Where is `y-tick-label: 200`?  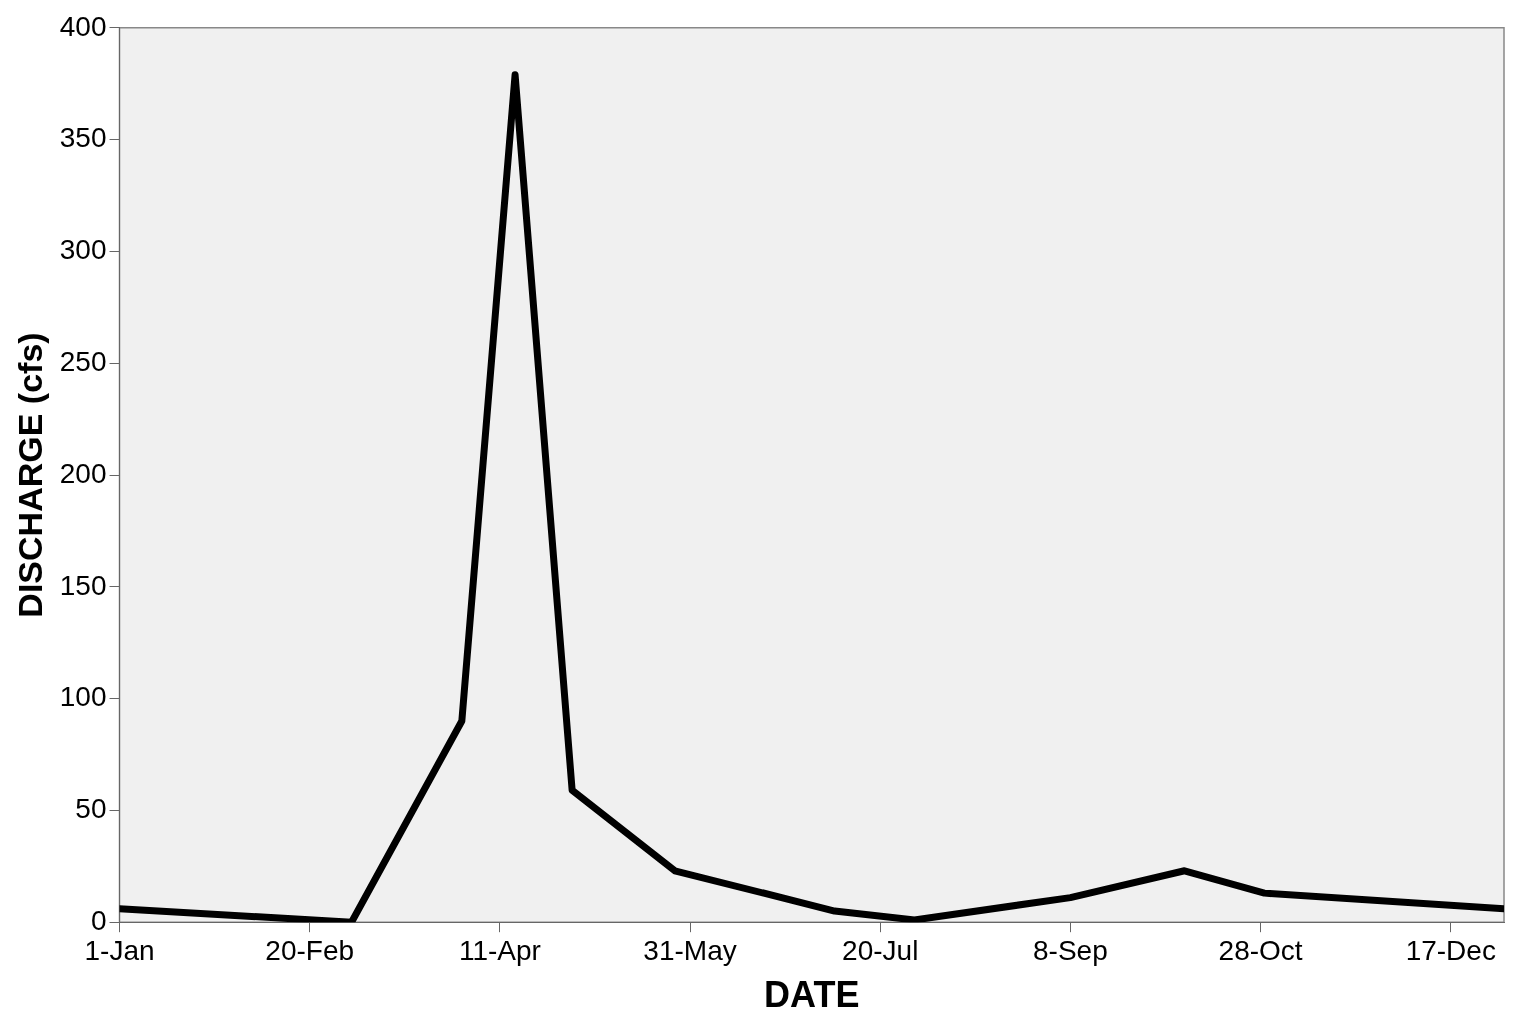
y-tick-label: 200 is located at coordinates (83, 473).